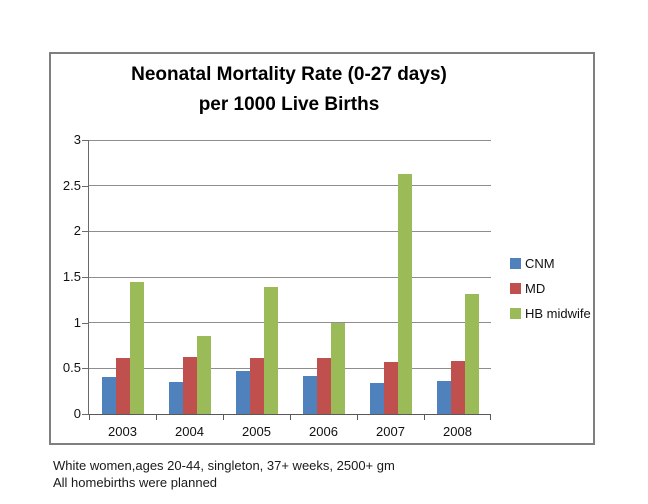  Describe the element at coordinates (535, 288) in the screenshot. I see `legend-label: MD` at that location.